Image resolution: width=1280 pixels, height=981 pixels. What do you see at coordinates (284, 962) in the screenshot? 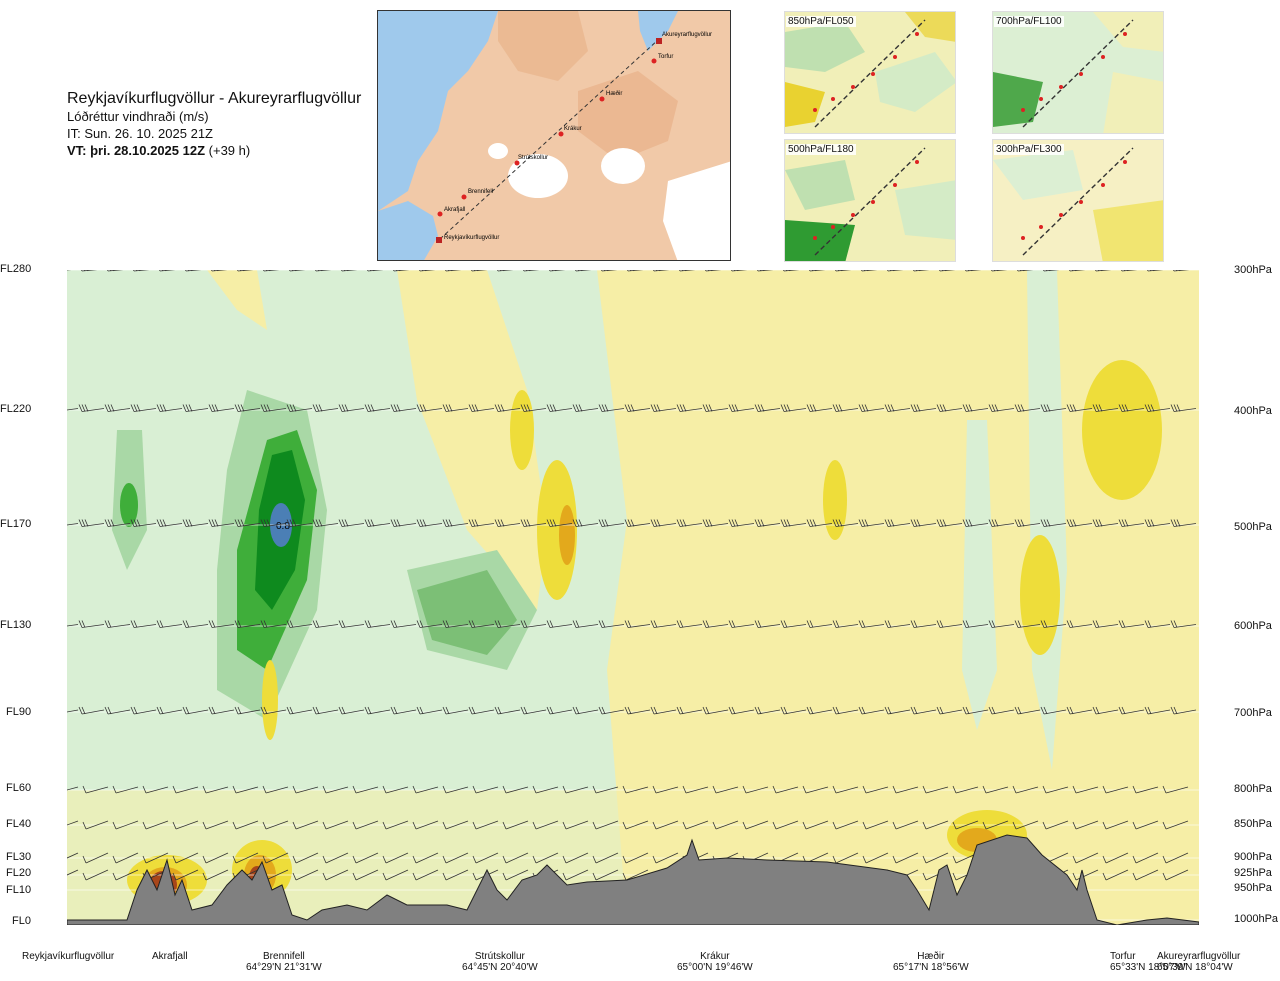
I see `location-brennifell: Brennifell 64°29'N 21°31'W` at bounding box center [284, 962].